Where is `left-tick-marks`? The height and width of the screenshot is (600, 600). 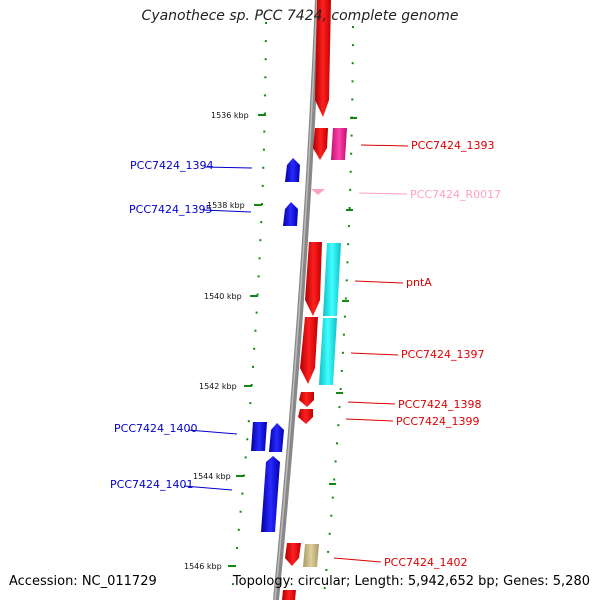
left-tick-marks is located at coordinates (249, 304).